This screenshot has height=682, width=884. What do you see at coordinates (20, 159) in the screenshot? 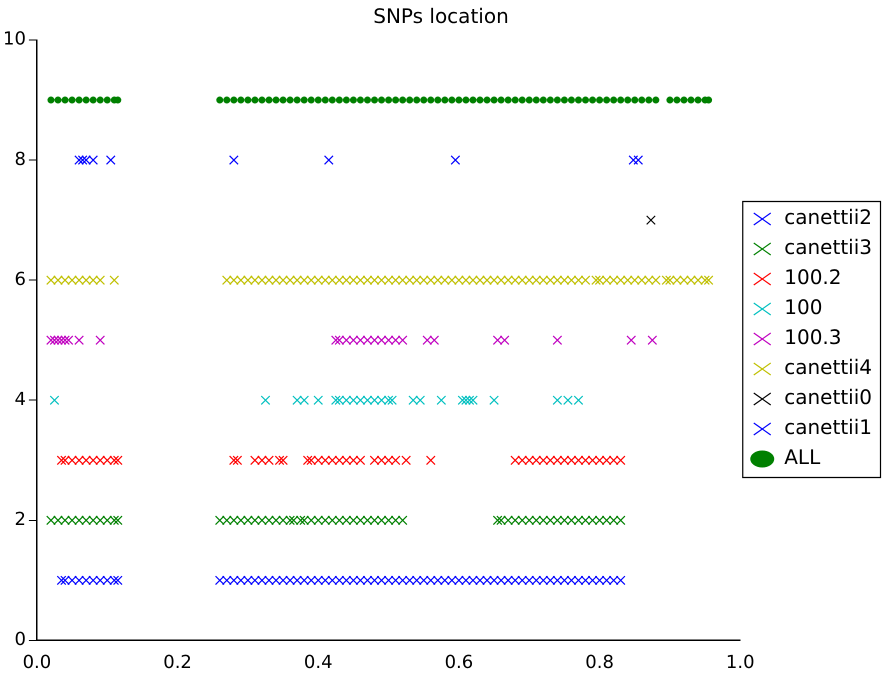
I see `y-tick-label: 8` at bounding box center [20, 159].